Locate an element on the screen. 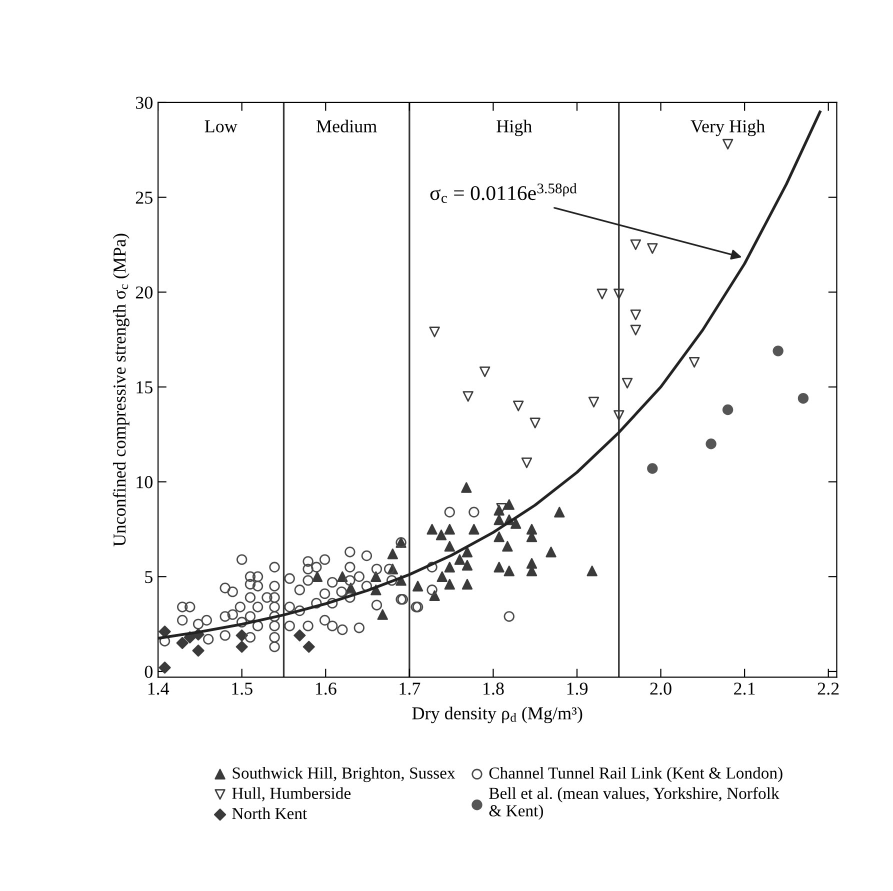 The width and height of the screenshot is (893, 891). annotation: Medium is located at coordinates (346, 126).